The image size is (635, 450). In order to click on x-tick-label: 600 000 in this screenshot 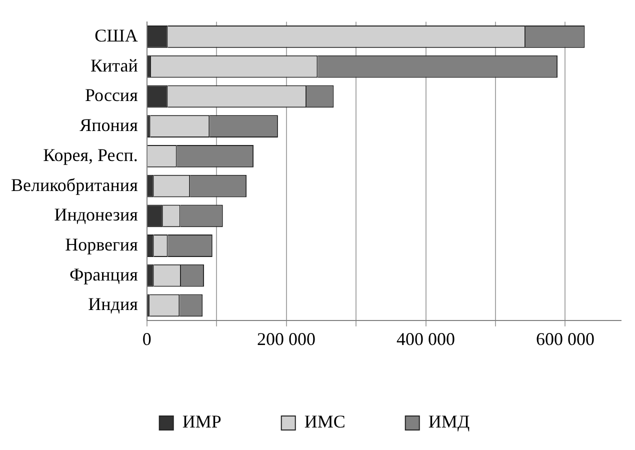, I will do `click(565, 338)`.